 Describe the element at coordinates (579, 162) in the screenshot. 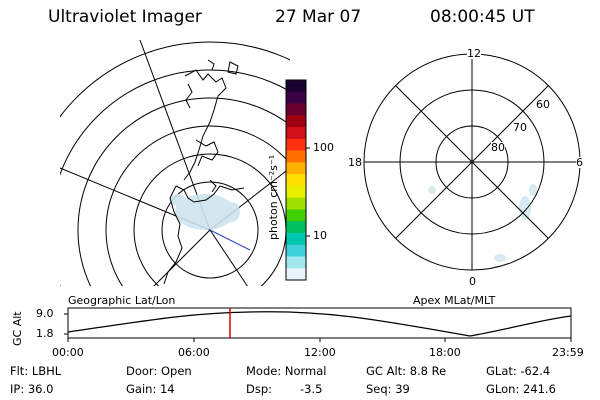

I see `mlt-label-6: 6` at that location.